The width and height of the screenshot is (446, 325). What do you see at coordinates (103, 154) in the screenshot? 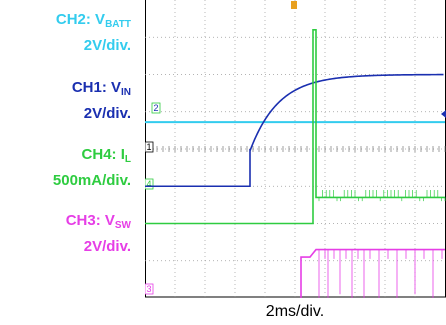
I see `ch4-name: CH4: I` at bounding box center [103, 154].